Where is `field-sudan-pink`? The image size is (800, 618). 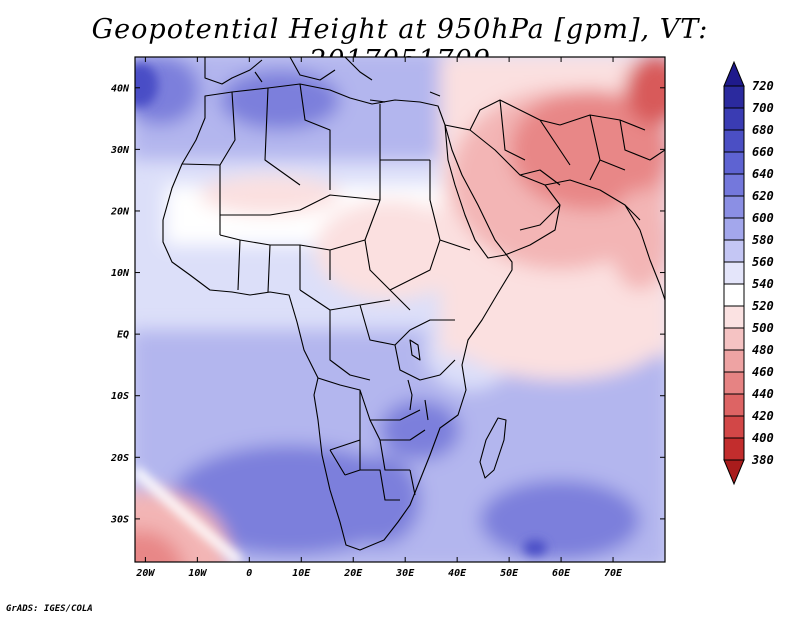 field-sudan-pink is located at coordinates (390, 250).